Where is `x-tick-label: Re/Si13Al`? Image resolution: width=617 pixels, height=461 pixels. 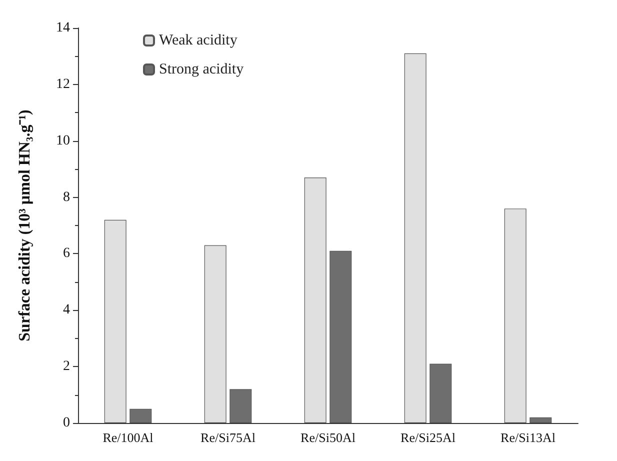 x-tick-label: Re/Si13Al is located at coordinates (528, 437).